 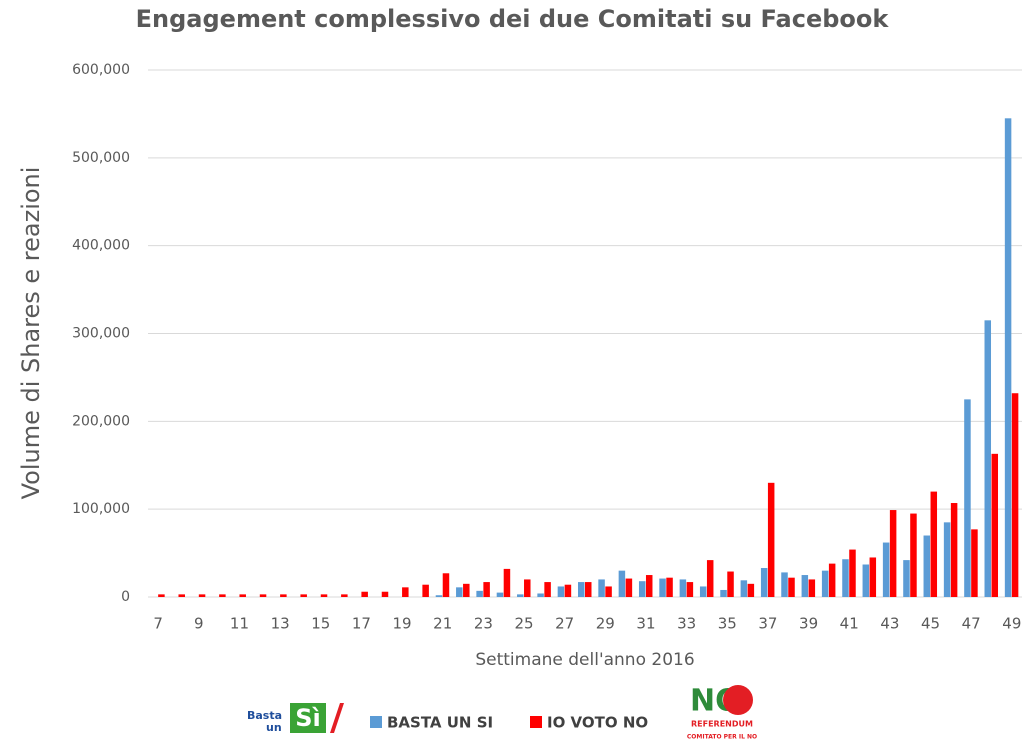 I want to click on y-tick-label: 100,000, so click(x=101, y=509).